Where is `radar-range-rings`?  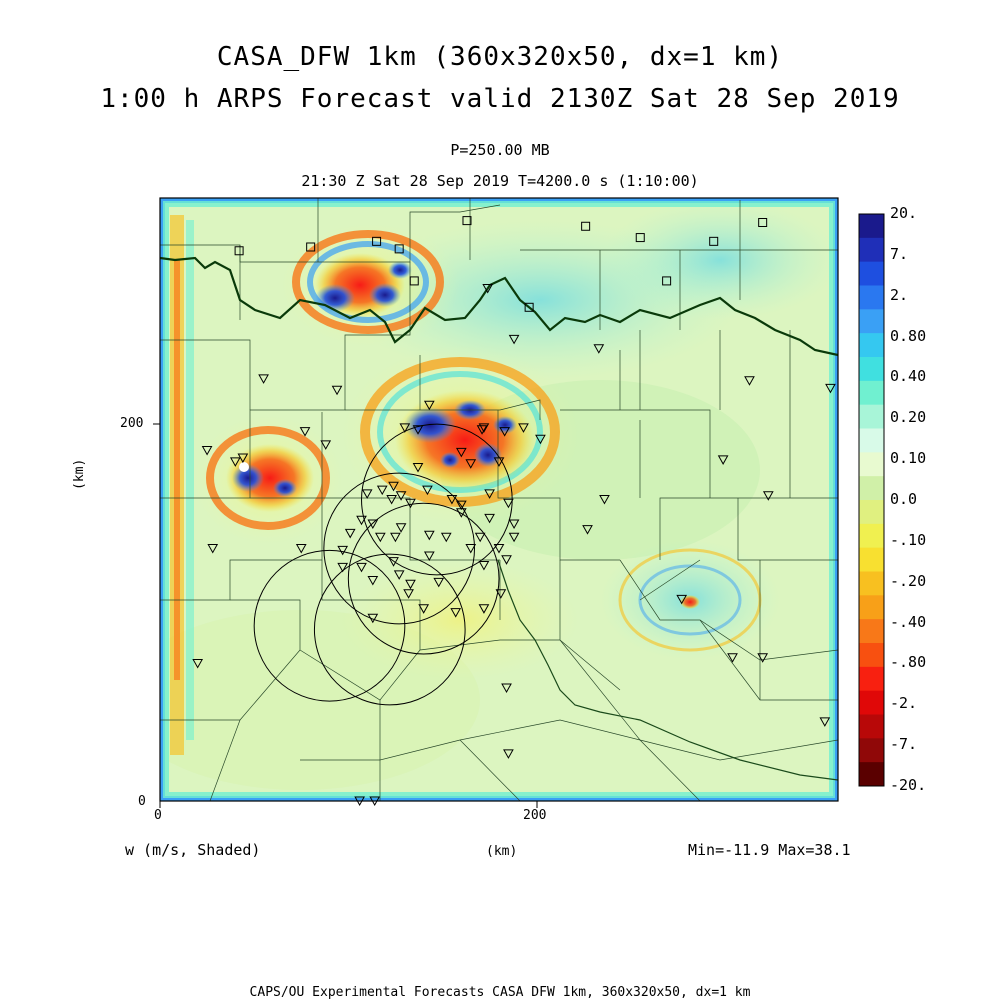 radar-range-rings is located at coordinates (383, 564).